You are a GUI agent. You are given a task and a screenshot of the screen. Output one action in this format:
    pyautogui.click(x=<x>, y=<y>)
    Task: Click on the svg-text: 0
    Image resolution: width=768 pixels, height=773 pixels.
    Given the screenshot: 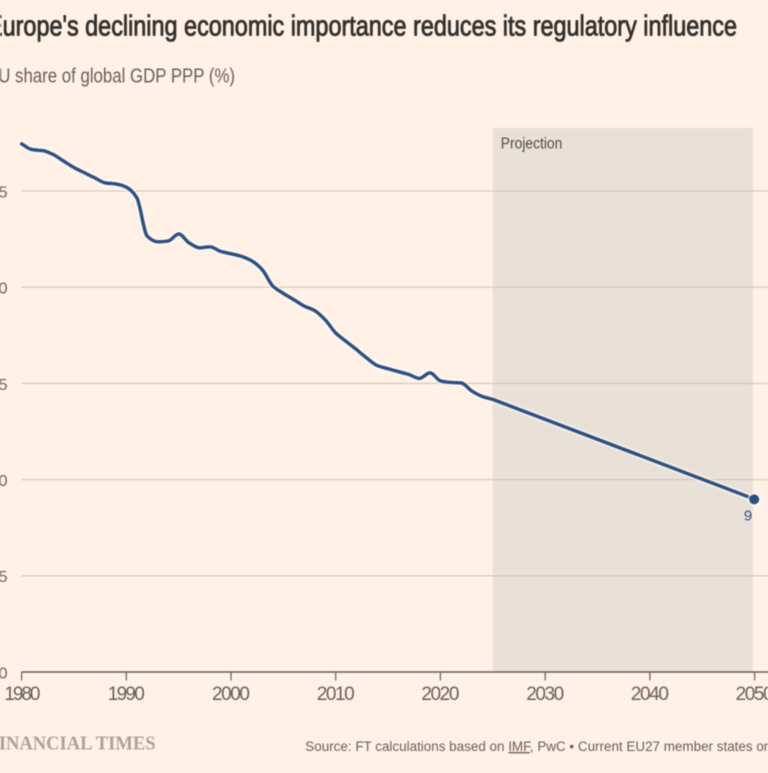 What is the action you would take?
    pyautogui.click(x=4, y=674)
    